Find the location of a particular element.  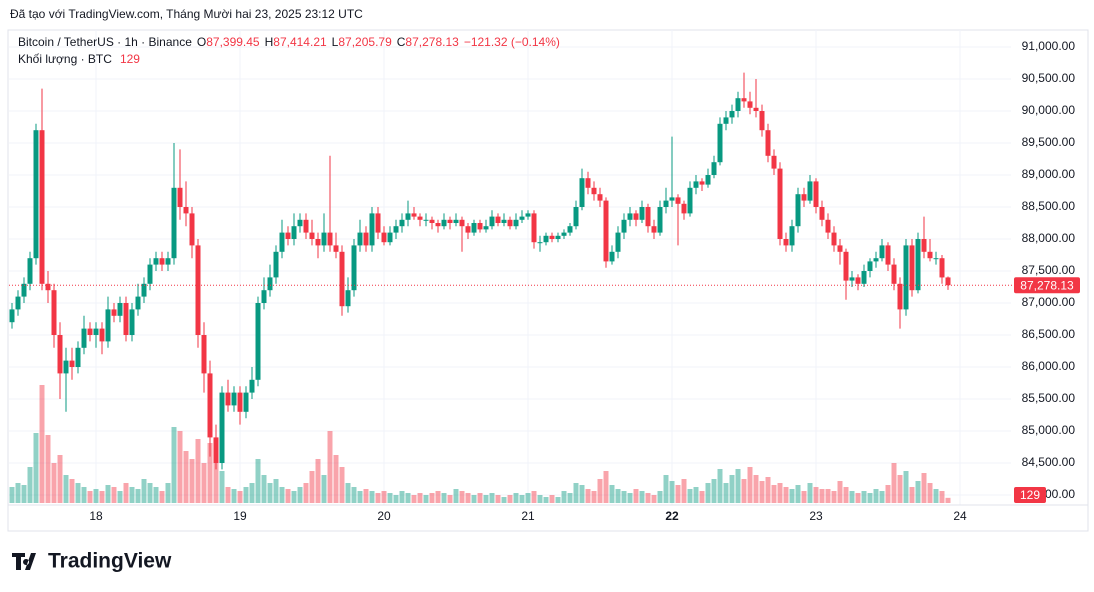

ohlc-value: 87,205.79 is located at coordinates (365, 42).